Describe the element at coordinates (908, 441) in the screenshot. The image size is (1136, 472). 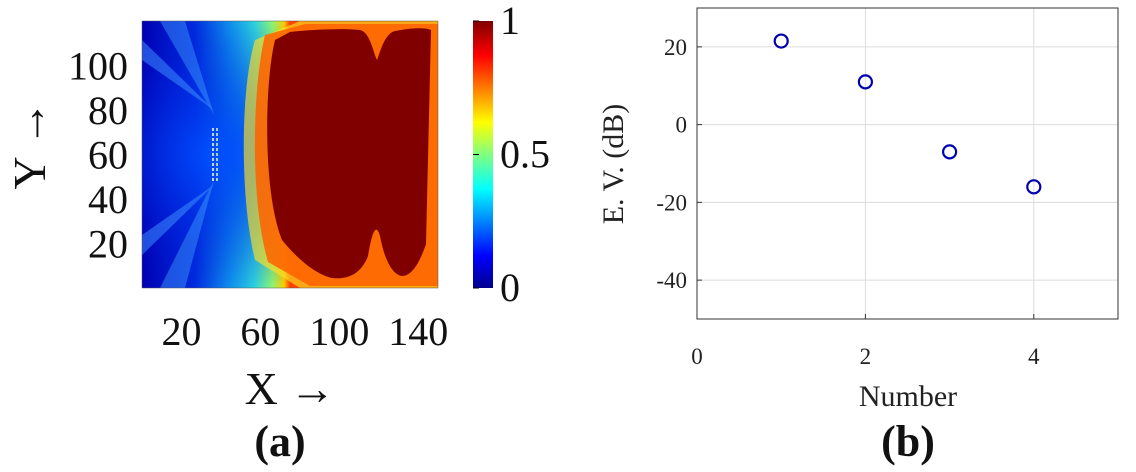
I see `panel-b-label: (b)` at that location.